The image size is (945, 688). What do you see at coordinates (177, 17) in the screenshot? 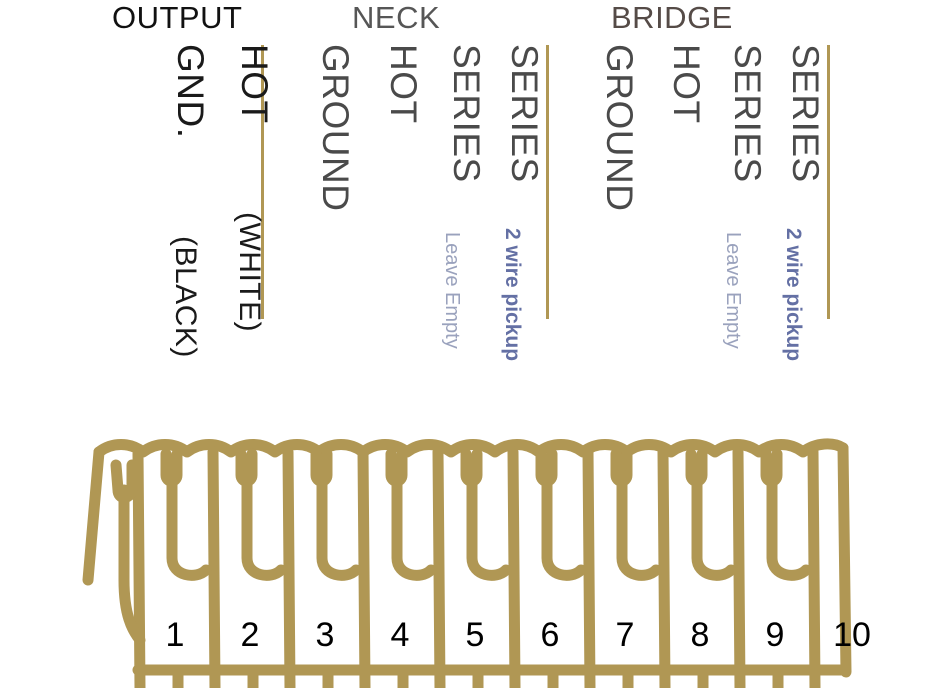
I see `section-header-output: OUTPUT` at bounding box center [177, 17].